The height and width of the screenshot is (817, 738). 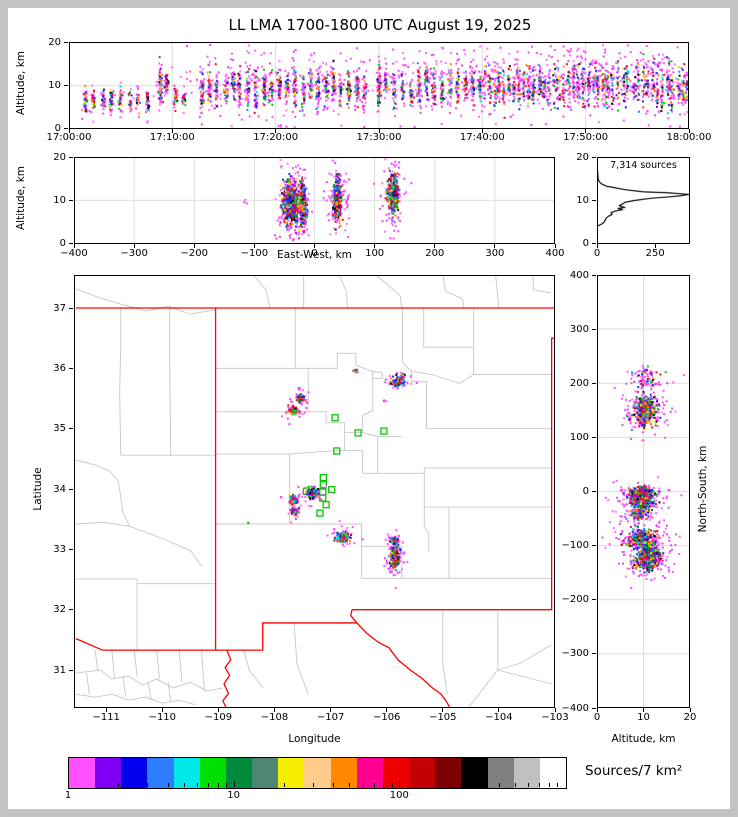 What do you see at coordinates (59, 200) in the screenshot?
I see `tick-label: 10` at bounding box center [59, 200].